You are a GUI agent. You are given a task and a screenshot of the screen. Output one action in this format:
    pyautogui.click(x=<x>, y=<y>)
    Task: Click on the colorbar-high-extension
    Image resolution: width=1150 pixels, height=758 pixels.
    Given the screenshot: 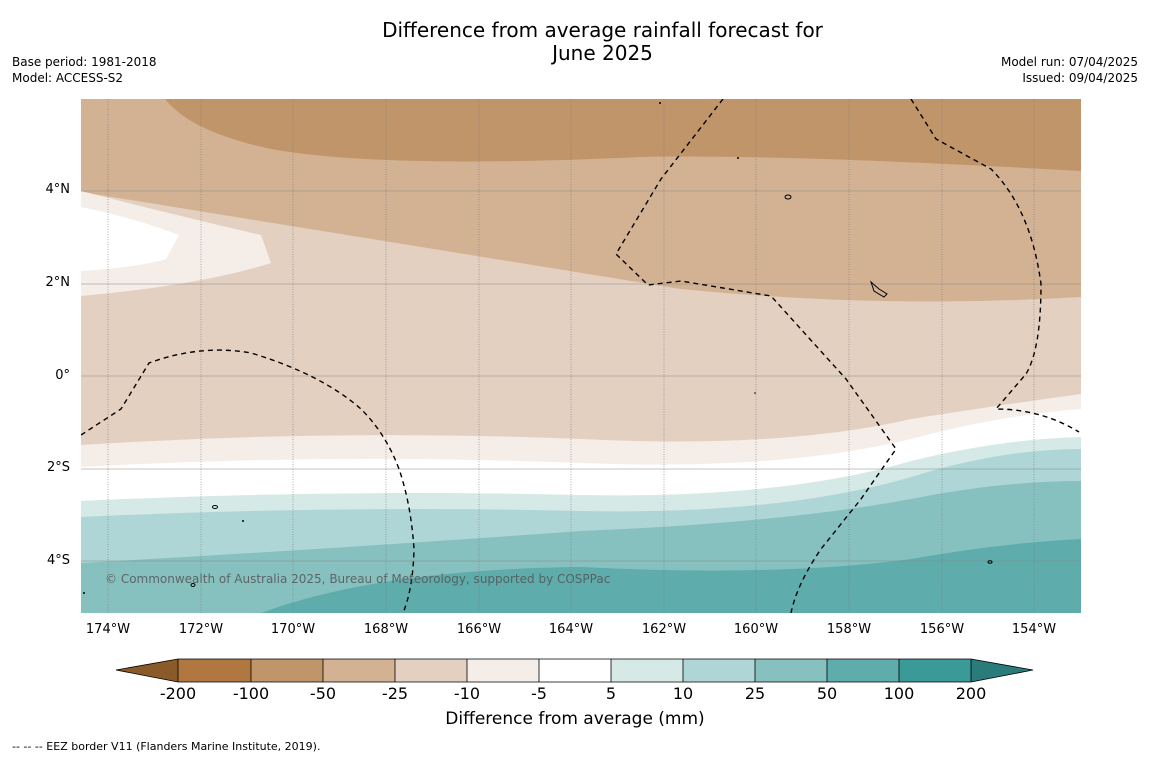 What is the action you would take?
    pyautogui.click(x=1002, y=670)
    